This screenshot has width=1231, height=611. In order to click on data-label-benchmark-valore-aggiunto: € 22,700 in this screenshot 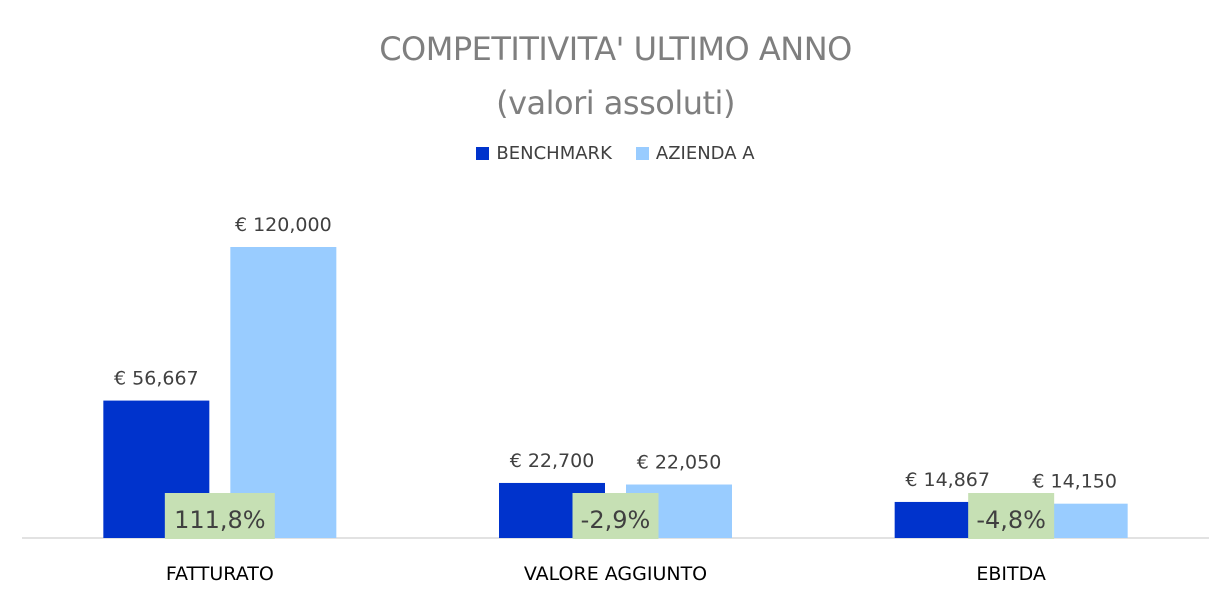, I will do `click(552, 461)`.